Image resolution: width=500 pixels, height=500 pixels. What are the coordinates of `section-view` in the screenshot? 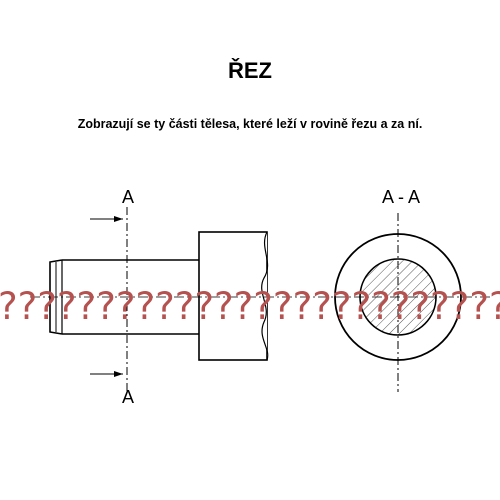 It's located at (398, 302).